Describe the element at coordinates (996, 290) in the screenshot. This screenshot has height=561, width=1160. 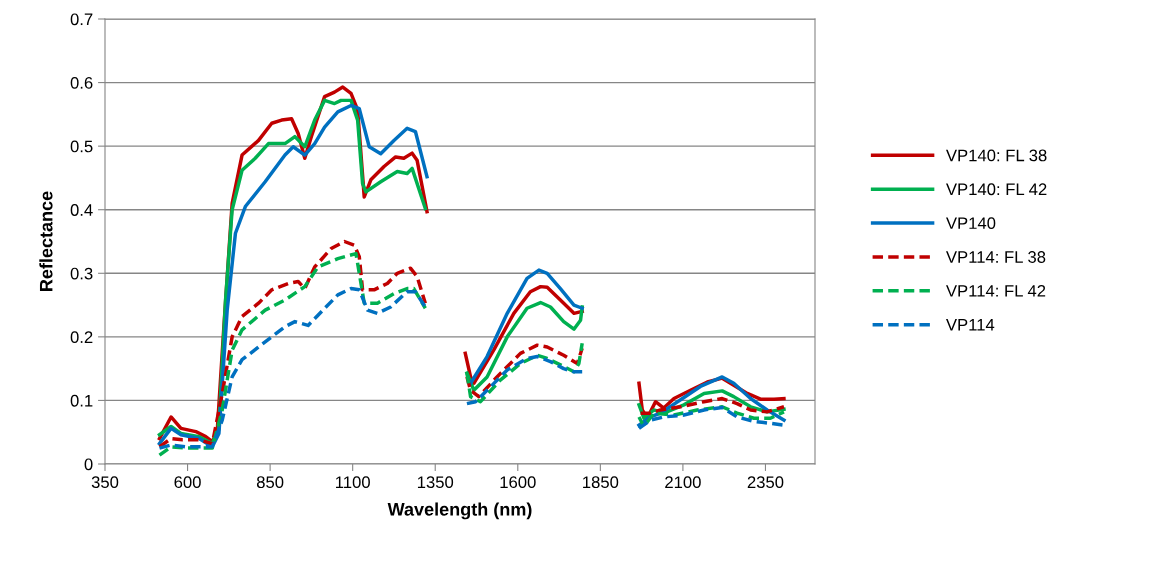
I see `legend-label: VP114: FL 42` at that location.